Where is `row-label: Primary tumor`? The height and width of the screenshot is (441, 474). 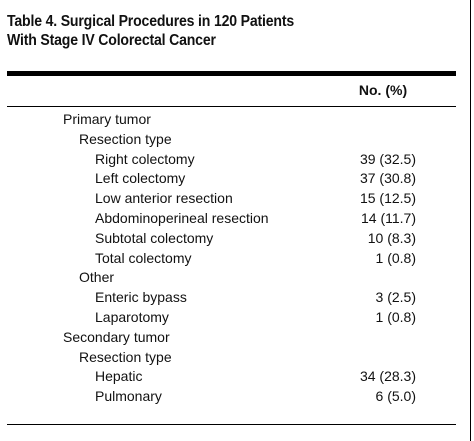
row-label: Primary tumor is located at coordinates (107, 119).